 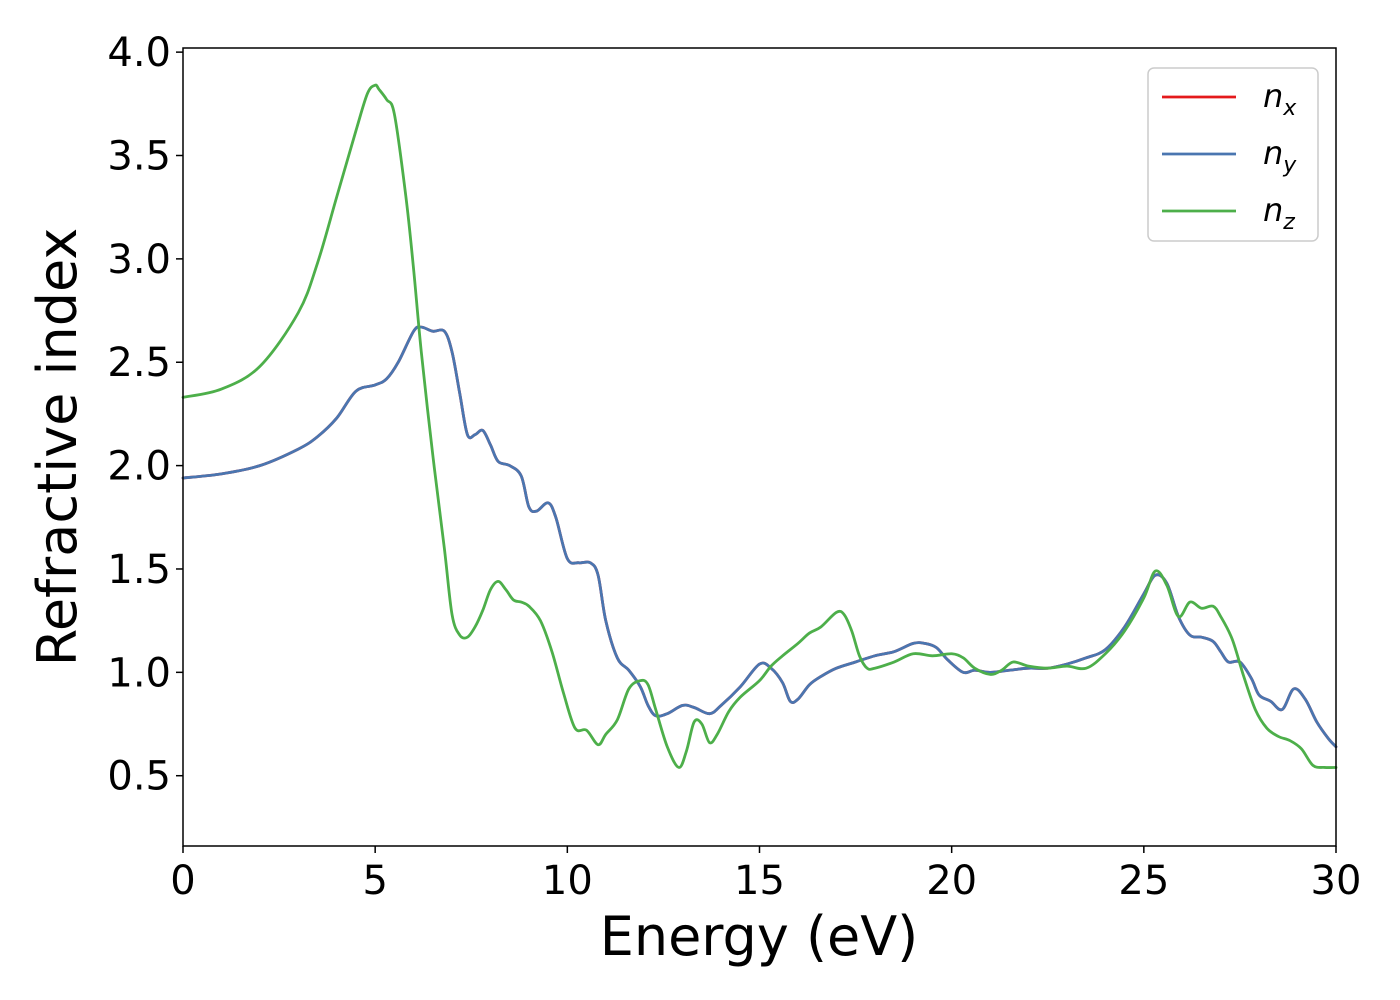 What do you see at coordinates (567, 881) in the screenshot?
I see `x-tick-label: 10` at bounding box center [567, 881].